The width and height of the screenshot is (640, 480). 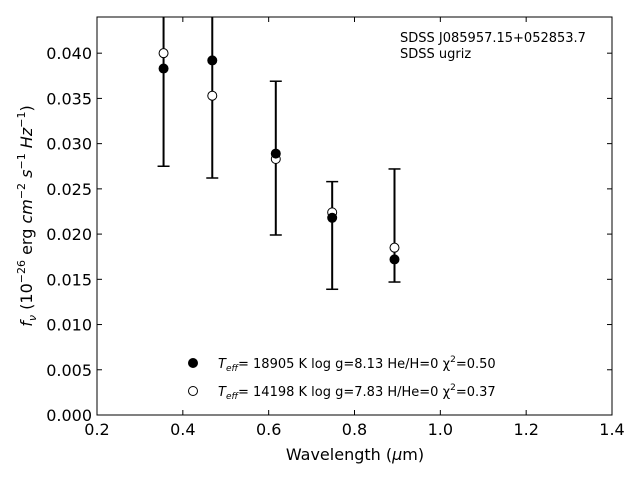 What do you see at coordinates (193, 391) in the screenshot?
I see `legend-marker-open` at bounding box center [193, 391].